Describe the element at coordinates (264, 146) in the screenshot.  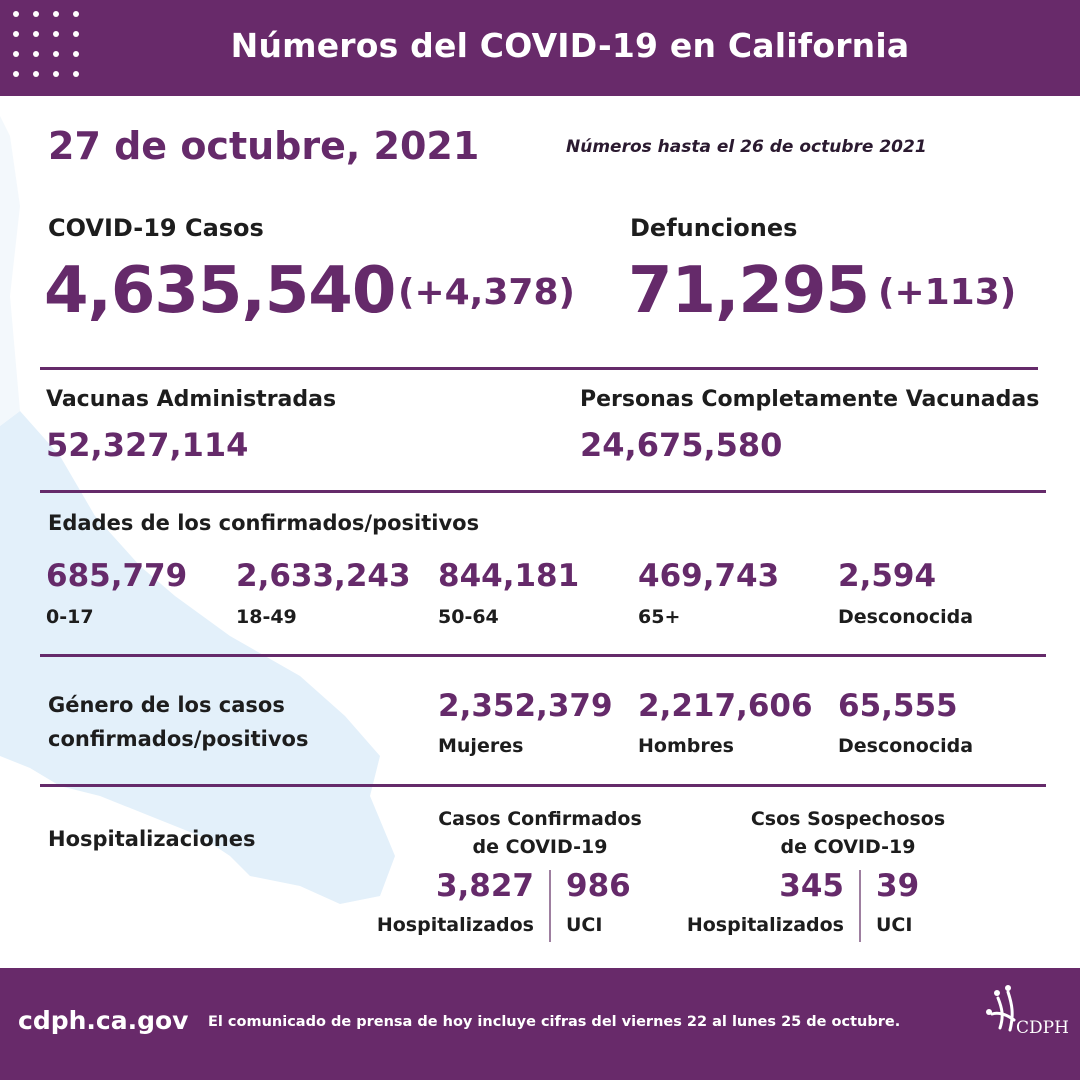
I see `report-date: 27 de octubre, 2021` at that location.